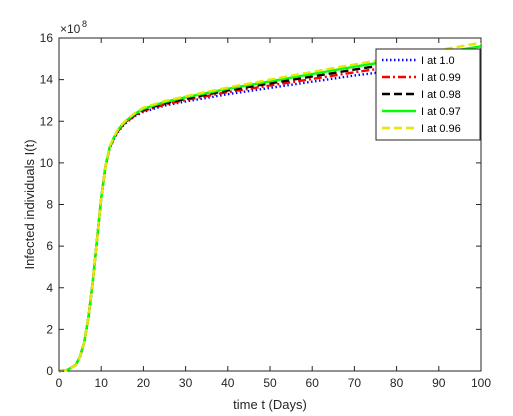 The width and height of the screenshot is (513, 416). I want to click on y-tick-label: 16, so click(47, 38).